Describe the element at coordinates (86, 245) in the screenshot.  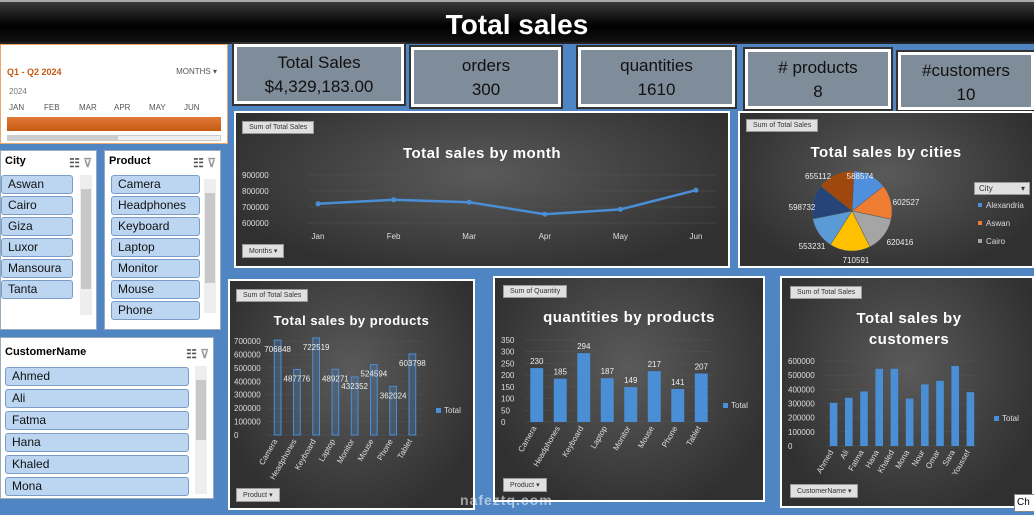
I see `city-slicer-scrollbar` at that location.